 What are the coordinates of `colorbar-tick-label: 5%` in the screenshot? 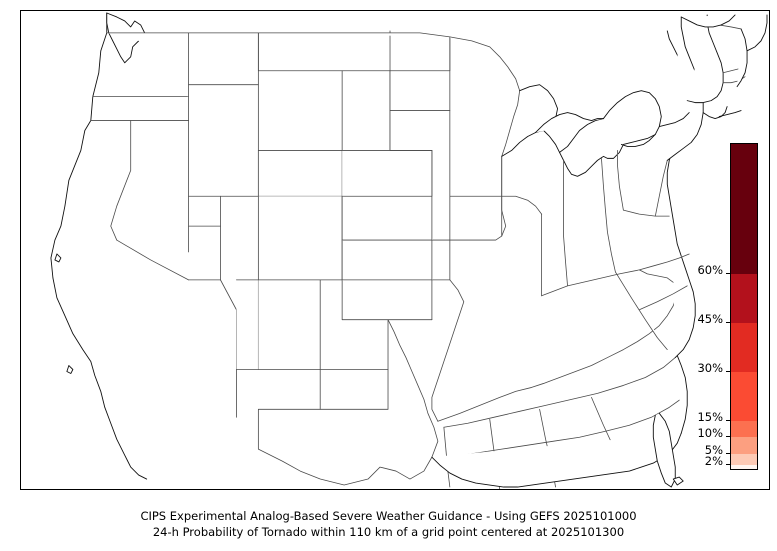 It's located at (713, 450).